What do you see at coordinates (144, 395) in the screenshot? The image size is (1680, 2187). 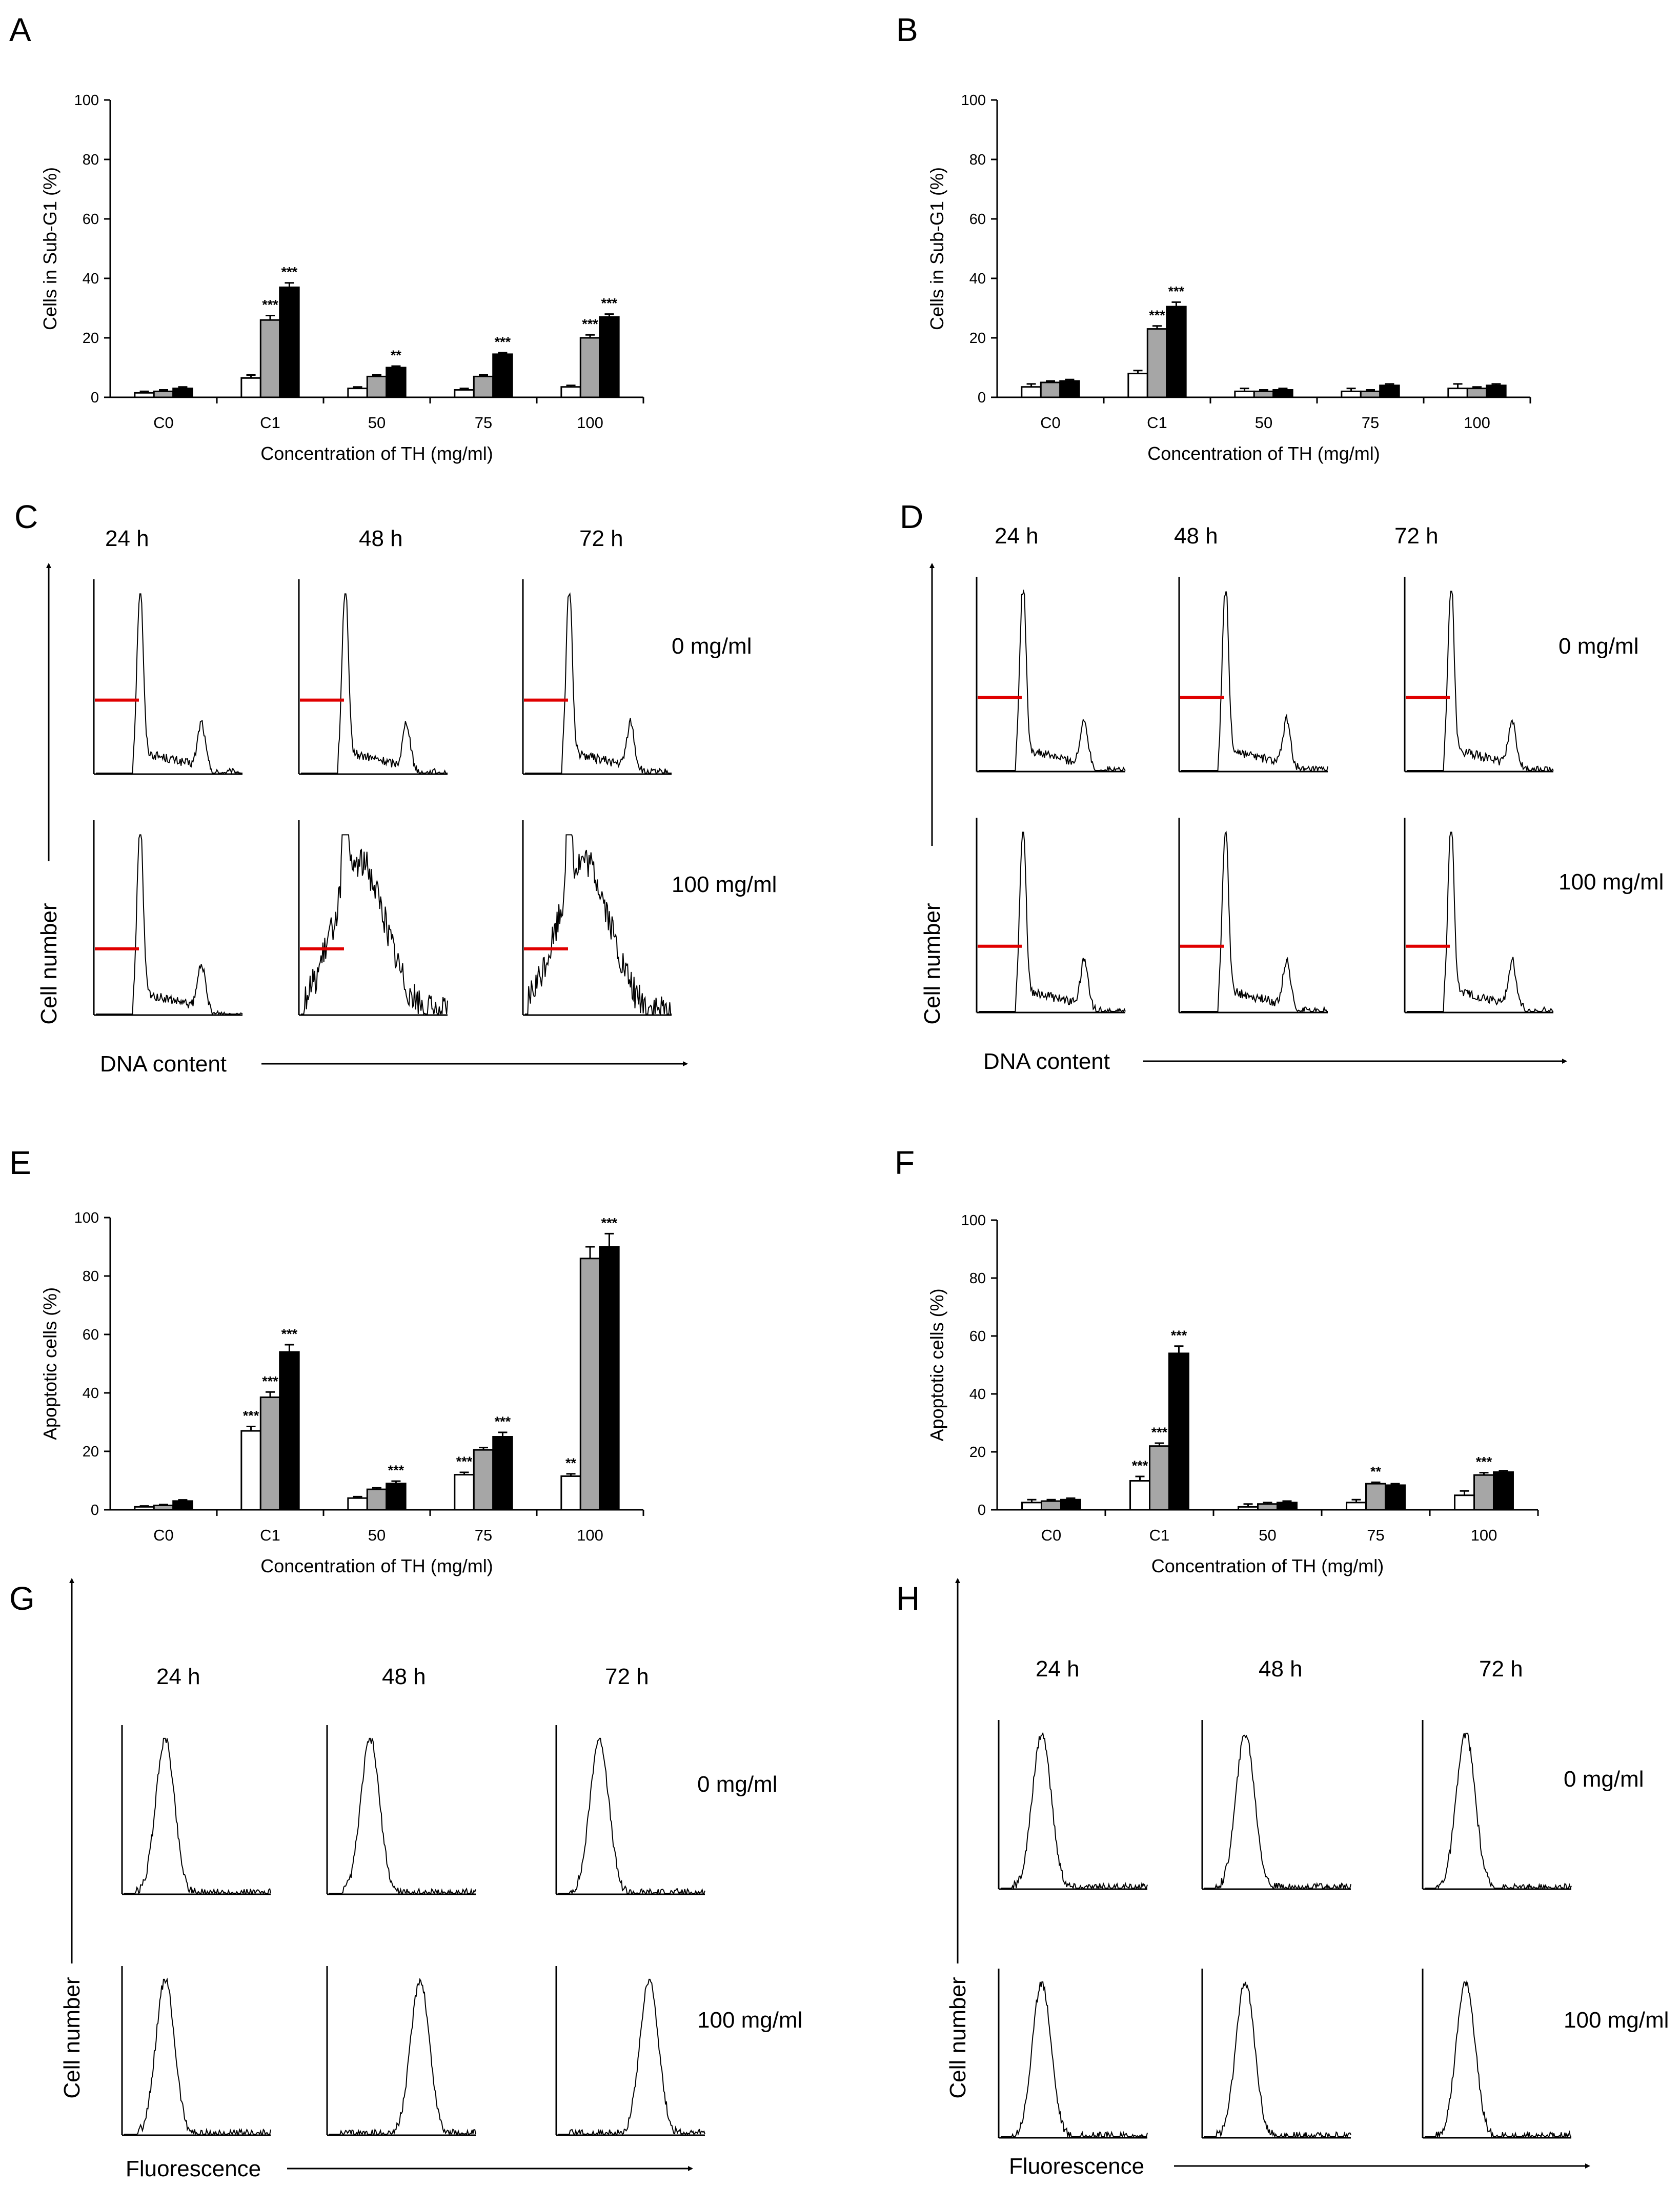 I see `bar-a-C0-s0` at bounding box center [144, 395].